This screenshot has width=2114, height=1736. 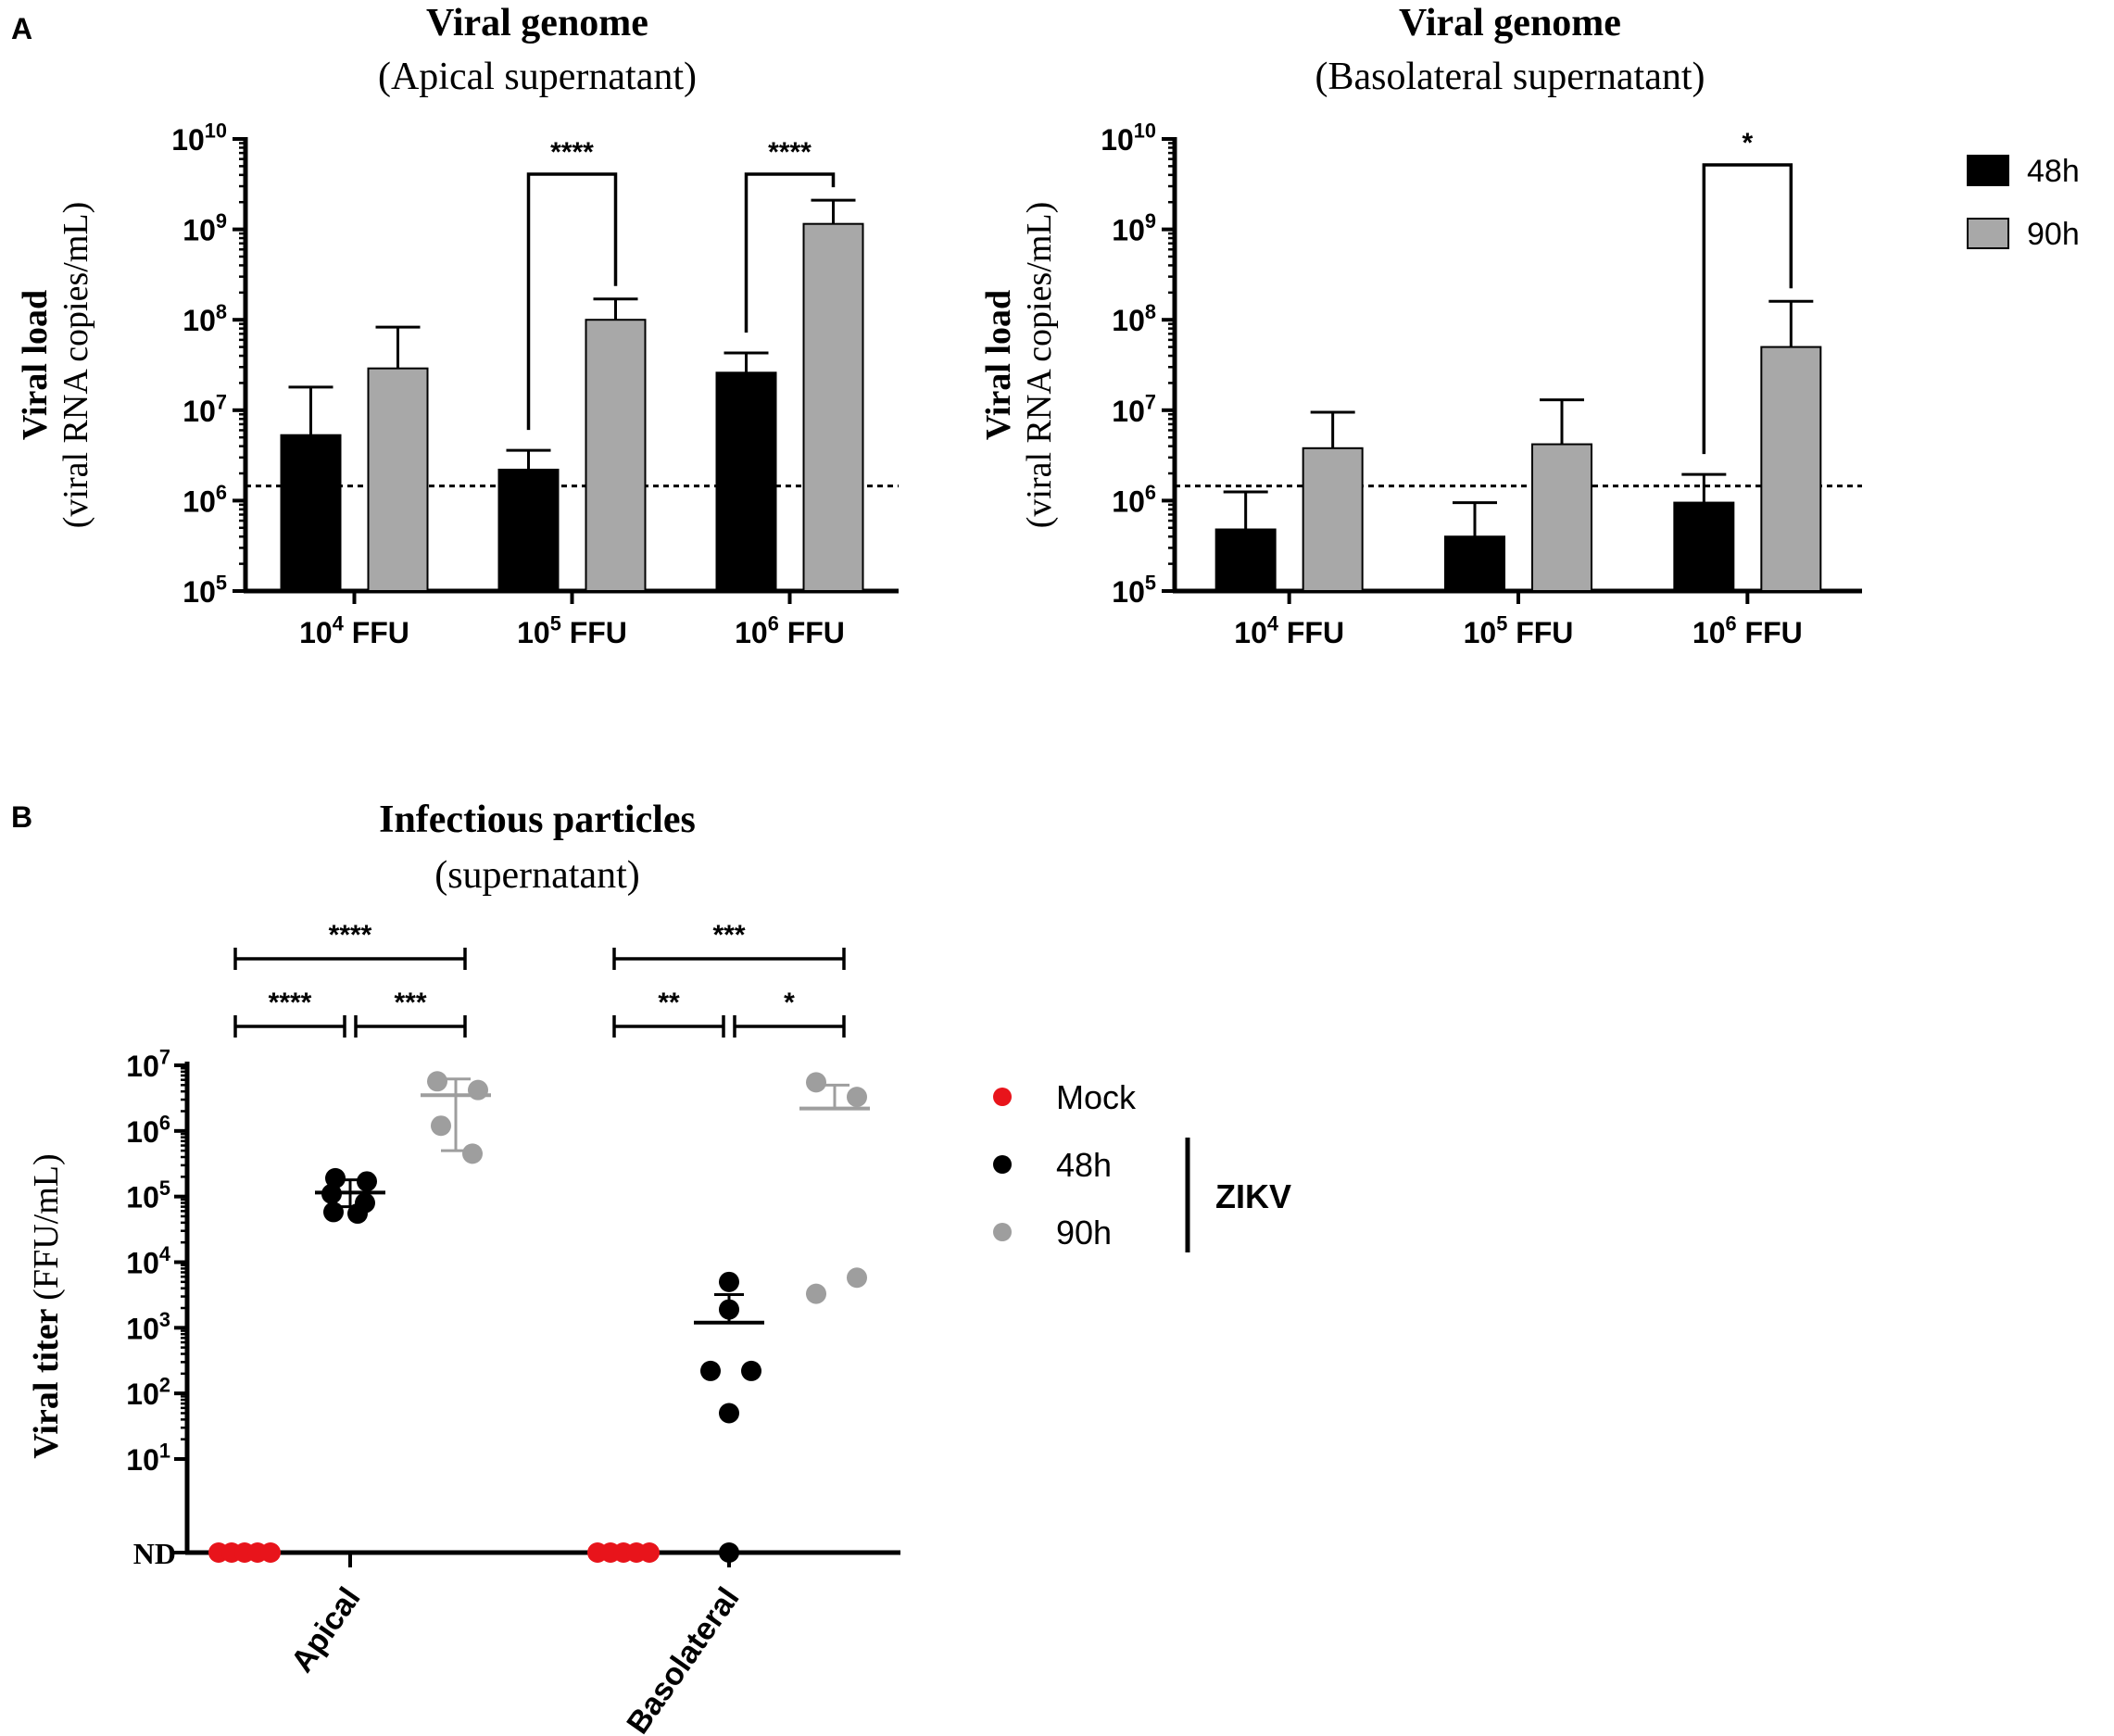 I want to click on x-tick-label: 105 FFU, so click(x=572, y=630).